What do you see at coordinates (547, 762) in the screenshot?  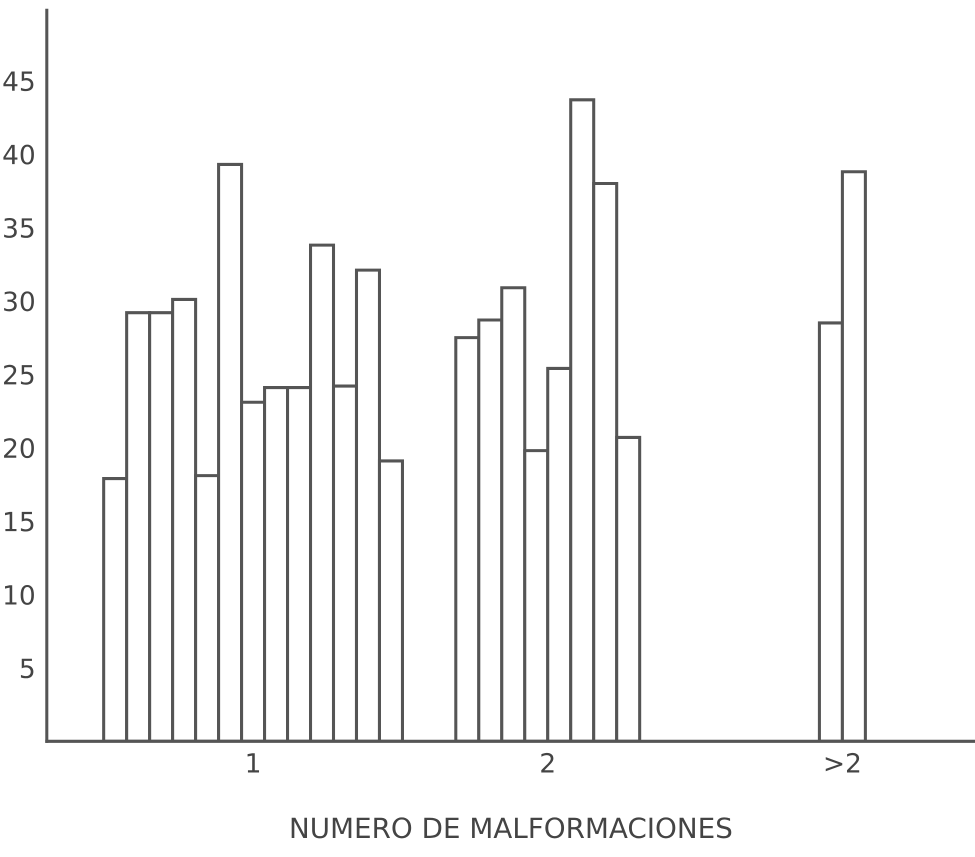 I see `x-tick-label: 2` at bounding box center [547, 762].